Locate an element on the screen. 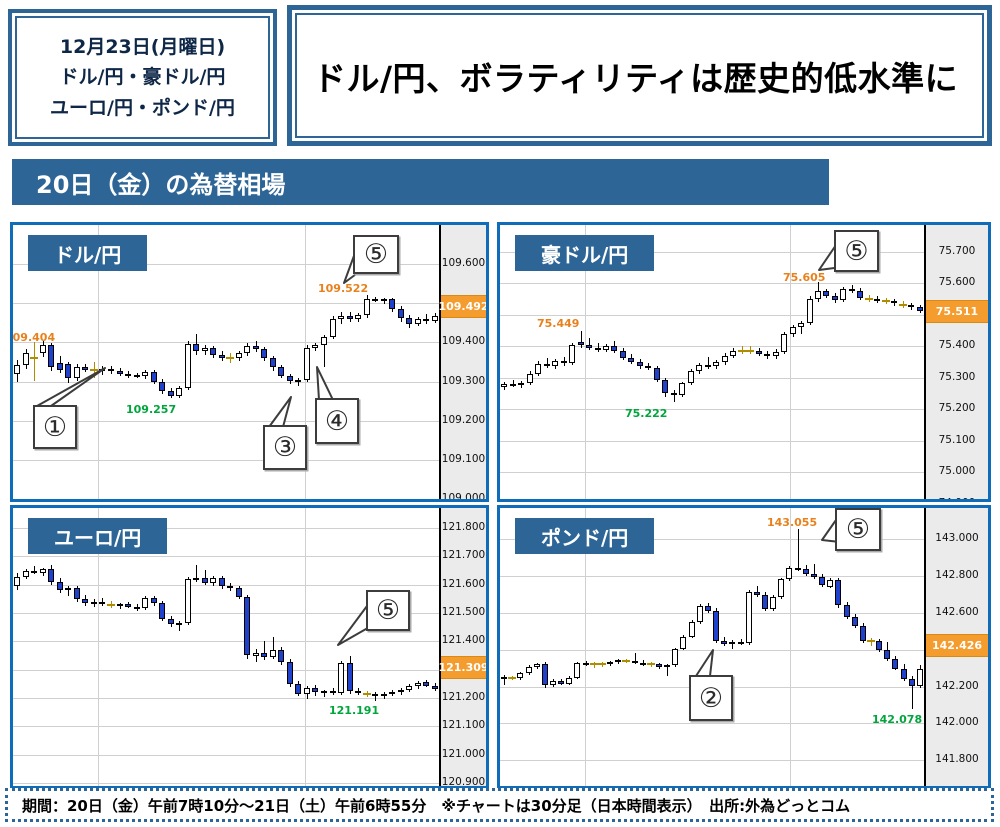 Image resolution: width=1000 pixels, height=827 pixels. callout-④: ④ is located at coordinates (337, 421).